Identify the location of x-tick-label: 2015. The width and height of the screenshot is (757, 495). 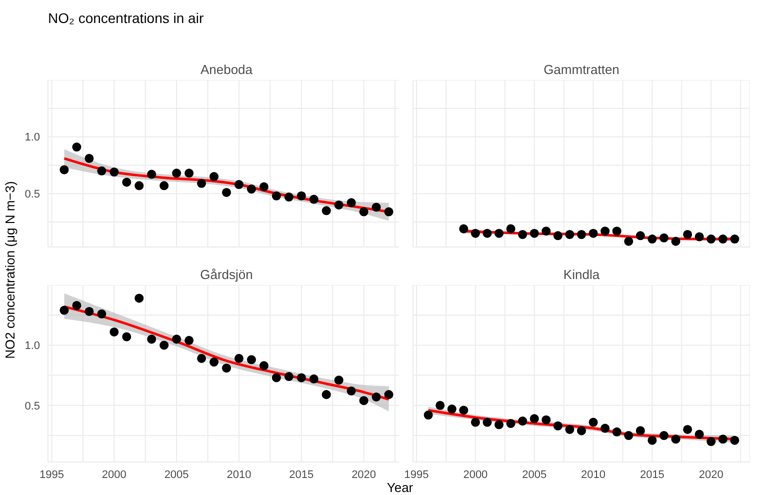
(301, 474).